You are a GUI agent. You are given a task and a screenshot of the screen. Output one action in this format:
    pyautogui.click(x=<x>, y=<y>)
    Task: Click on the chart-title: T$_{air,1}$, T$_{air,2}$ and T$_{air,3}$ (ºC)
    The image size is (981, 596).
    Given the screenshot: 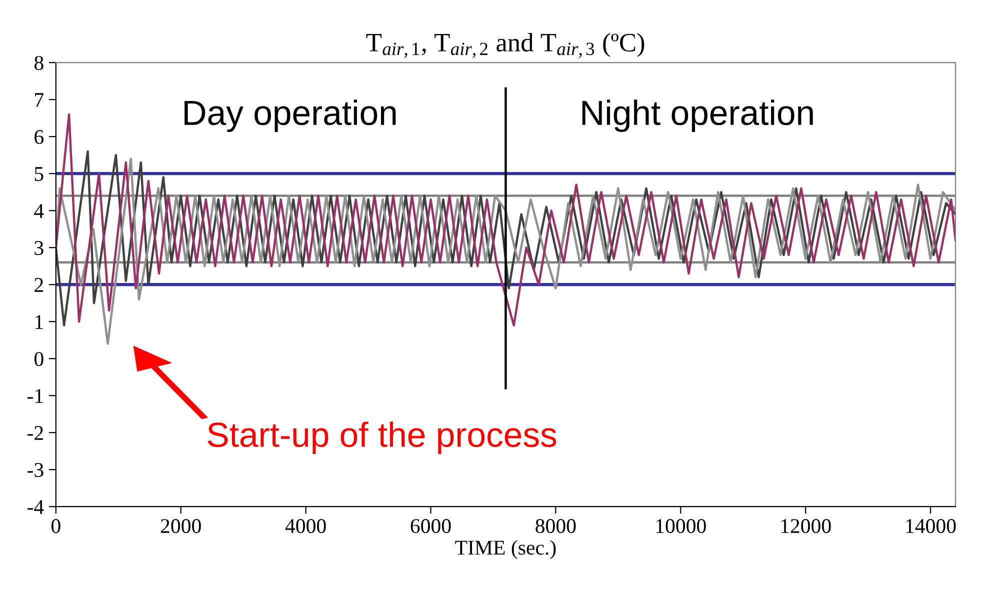 What is the action you would take?
    pyautogui.click(x=505, y=45)
    